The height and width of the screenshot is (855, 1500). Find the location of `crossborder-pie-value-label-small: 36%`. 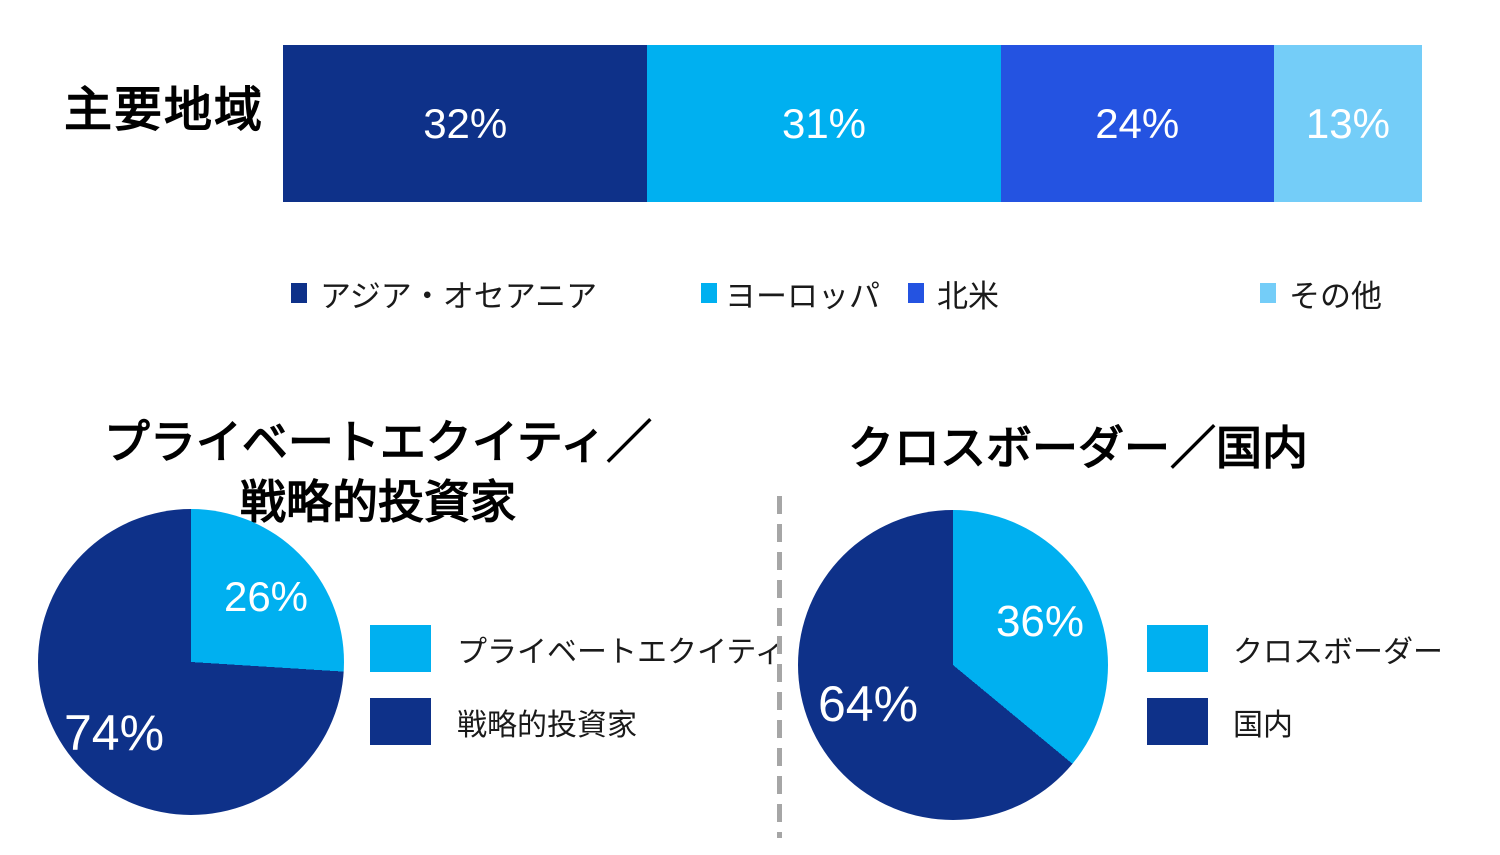

crossborder-pie-value-label-small: 36% is located at coordinates (1040, 621).